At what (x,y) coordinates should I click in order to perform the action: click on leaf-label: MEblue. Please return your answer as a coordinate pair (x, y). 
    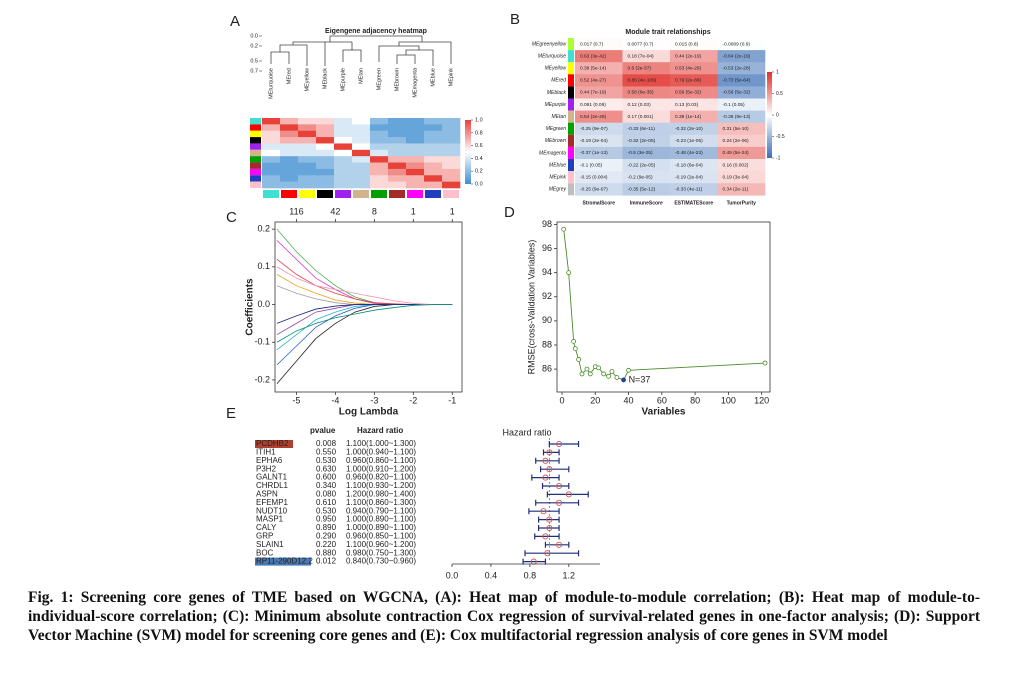
    Looking at the image, I should click on (433, 77).